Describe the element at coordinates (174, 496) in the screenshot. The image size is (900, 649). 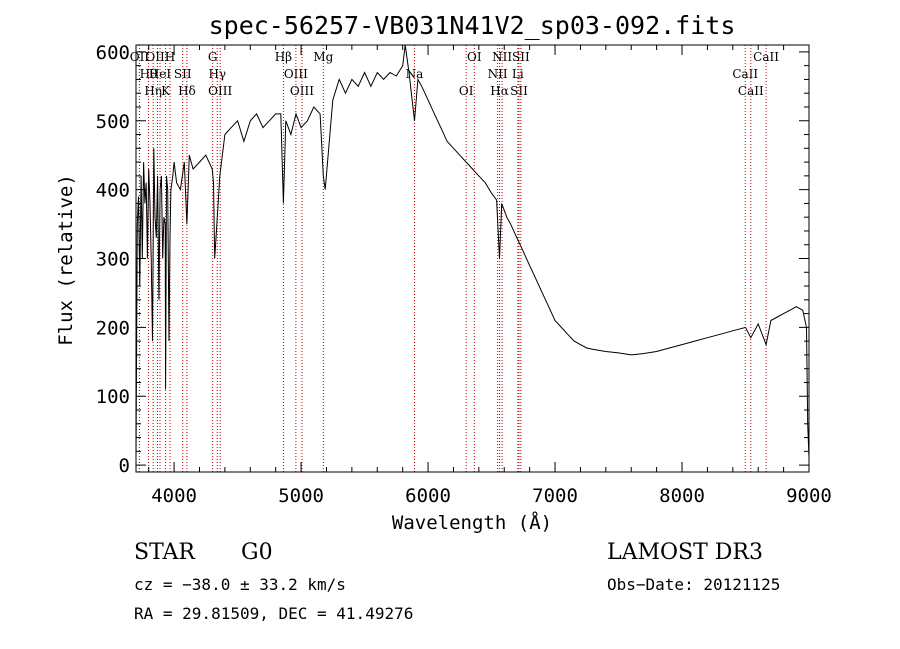
I see `x-tick-label-0: 4000` at that location.